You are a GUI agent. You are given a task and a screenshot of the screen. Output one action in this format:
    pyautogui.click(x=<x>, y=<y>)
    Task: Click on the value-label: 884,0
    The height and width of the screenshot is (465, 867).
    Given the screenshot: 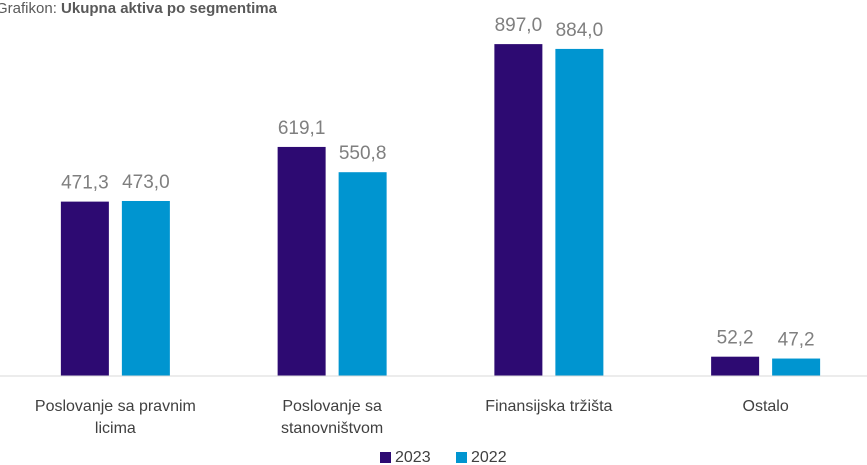 What is the action you would take?
    pyautogui.click(x=580, y=30)
    